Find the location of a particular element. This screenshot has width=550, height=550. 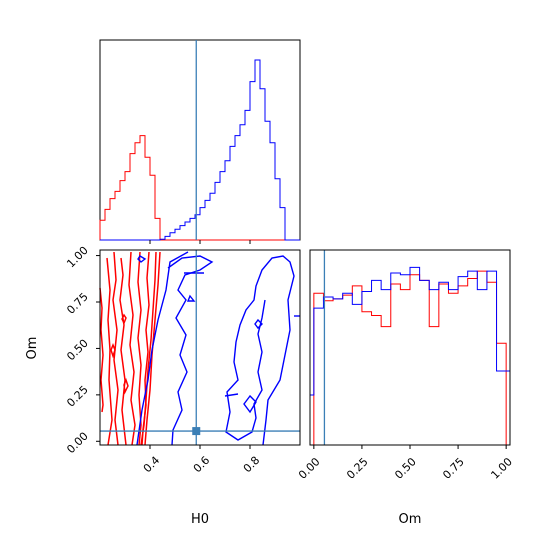

om-histogram-x-tick-label-3: 0.50 is located at coordinates (405, 468).